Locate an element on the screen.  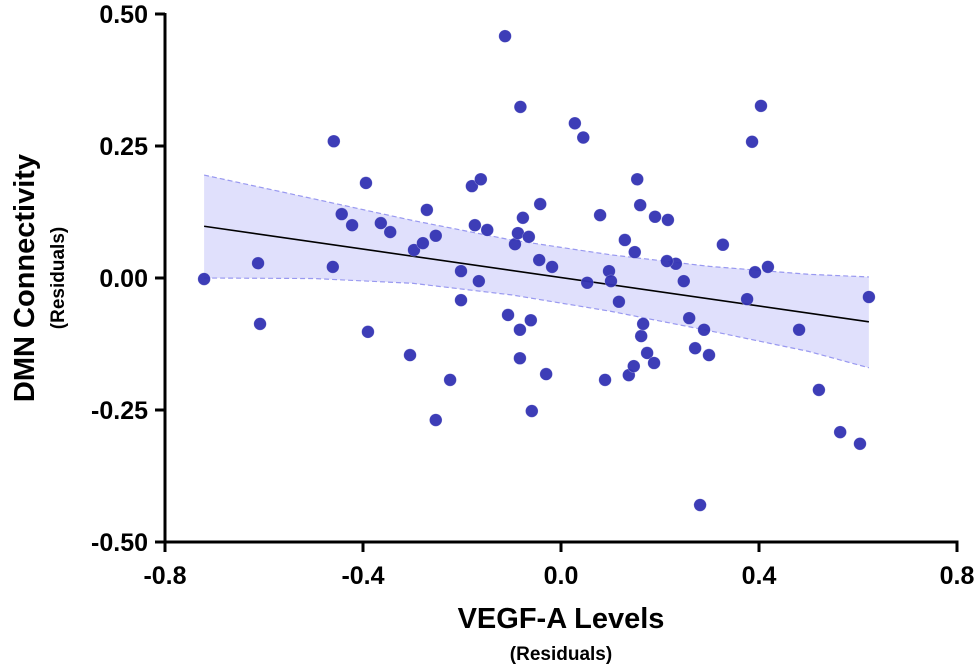
x-tick-label: 0.0 is located at coordinates (561, 576).